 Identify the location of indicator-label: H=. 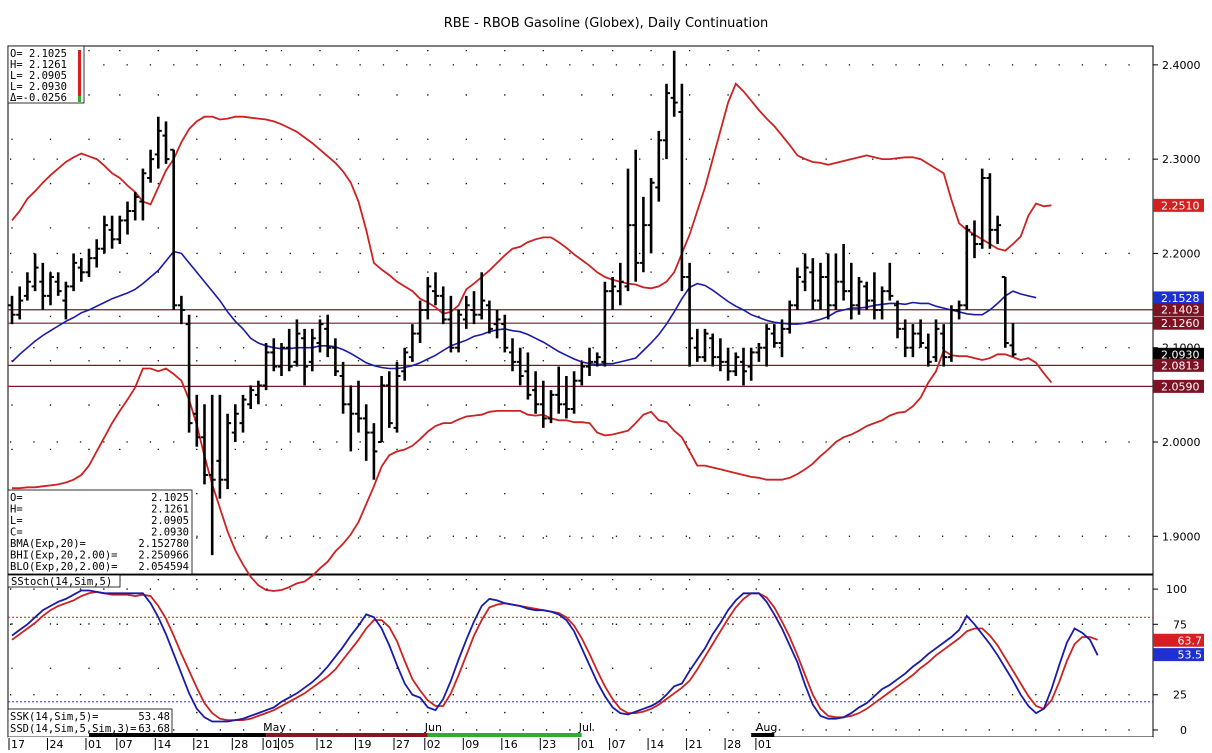
(16, 510).